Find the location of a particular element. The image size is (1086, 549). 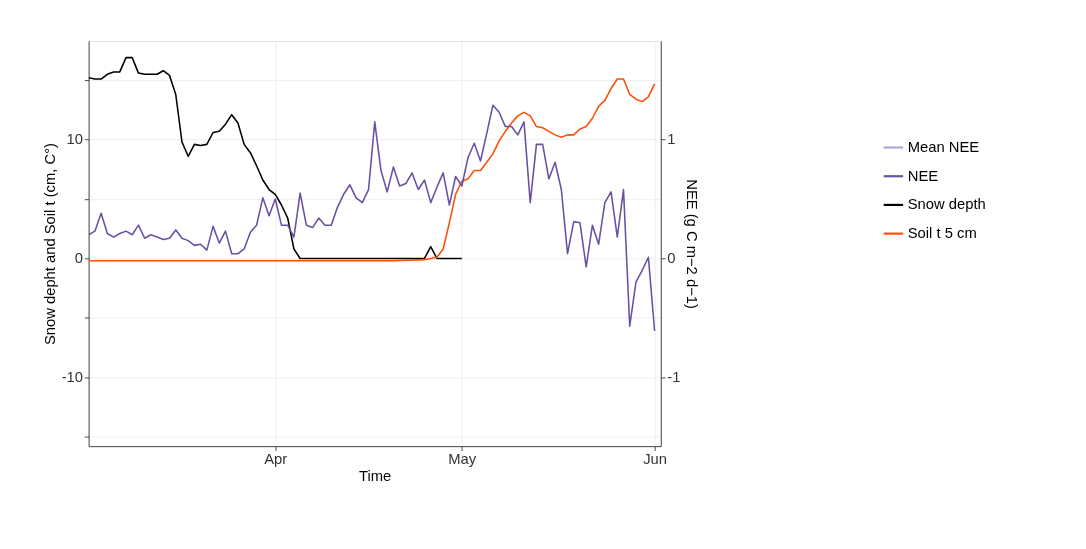

y2-tick-label: 0 is located at coordinates (671, 258).